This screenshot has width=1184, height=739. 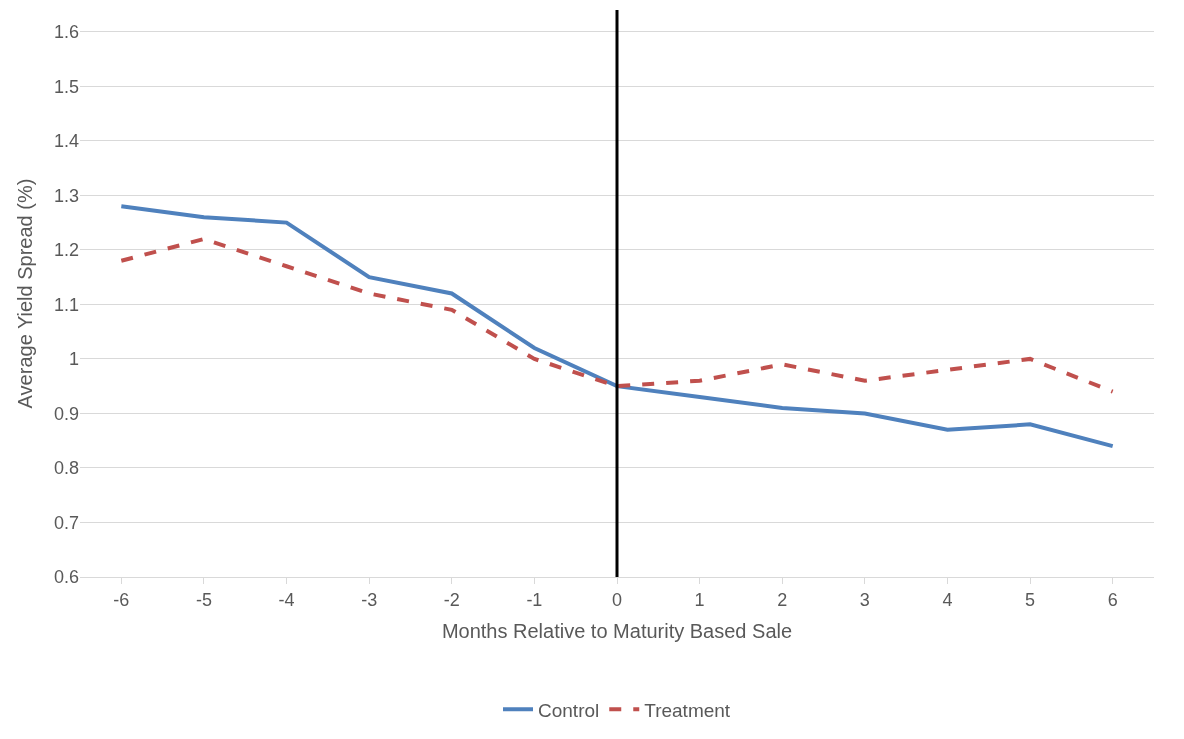 What do you see at coordinates (25, 293) in the screenshot?
I see `y-axis-title: Average Yield Spread (%)` at bounding box center [25, 293].